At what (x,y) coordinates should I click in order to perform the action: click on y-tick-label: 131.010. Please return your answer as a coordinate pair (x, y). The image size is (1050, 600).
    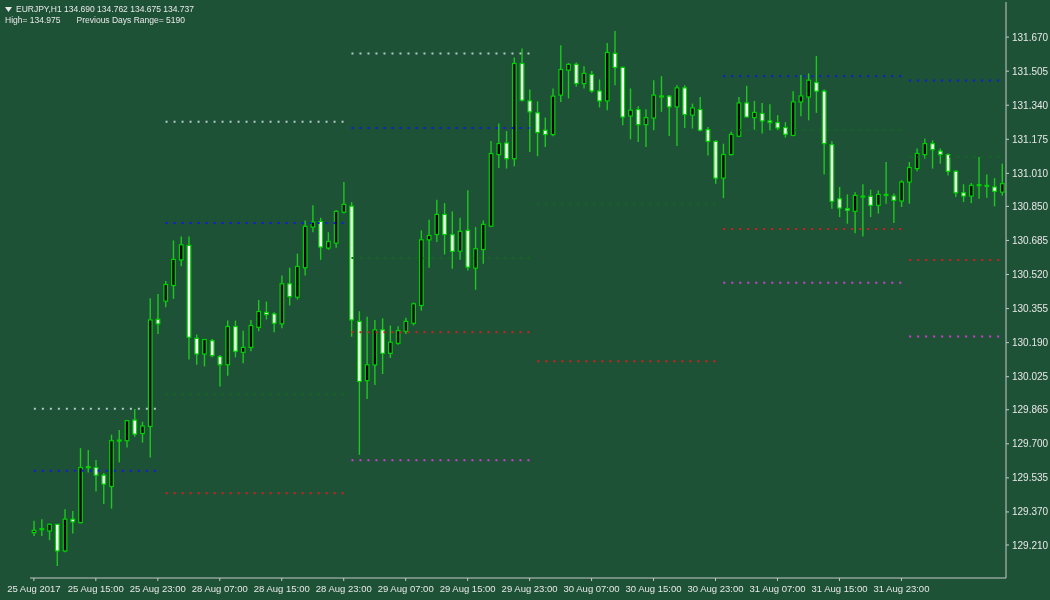
    Looking at the image, I should click on (1030, 173).